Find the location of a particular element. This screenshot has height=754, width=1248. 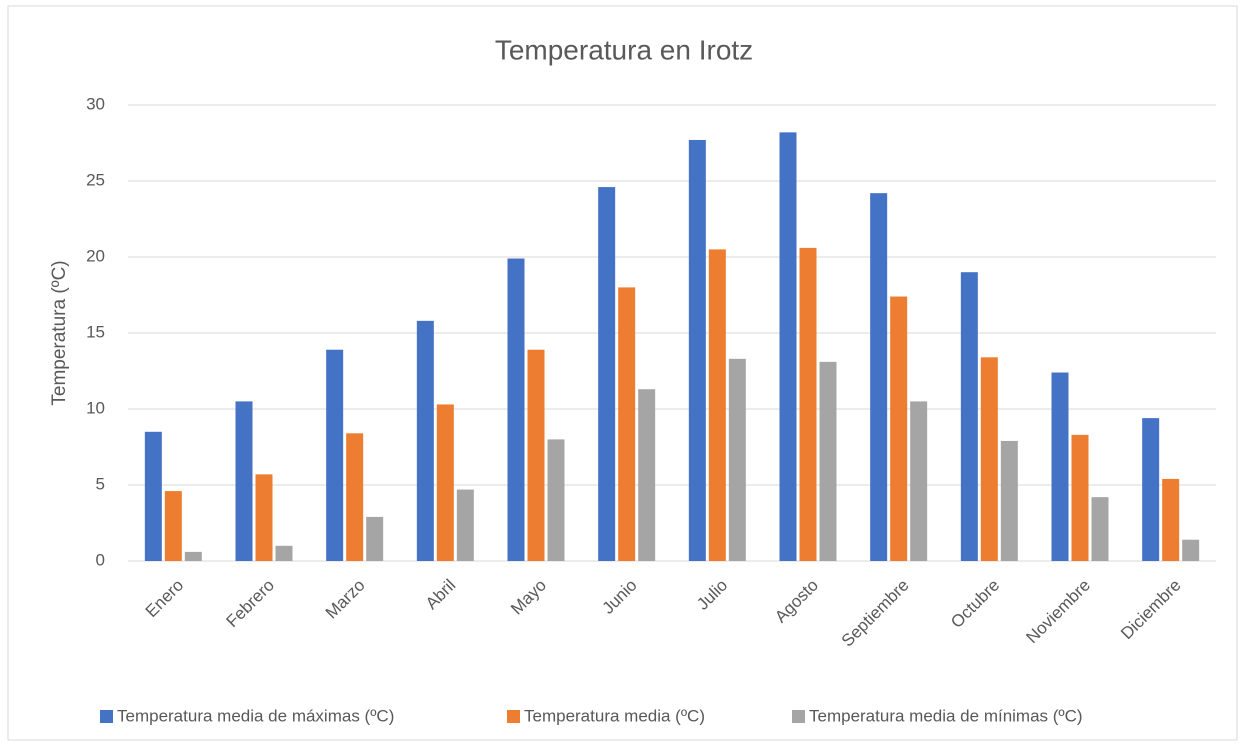

y-tick-label: 15 is located at coordinates (95, 331).